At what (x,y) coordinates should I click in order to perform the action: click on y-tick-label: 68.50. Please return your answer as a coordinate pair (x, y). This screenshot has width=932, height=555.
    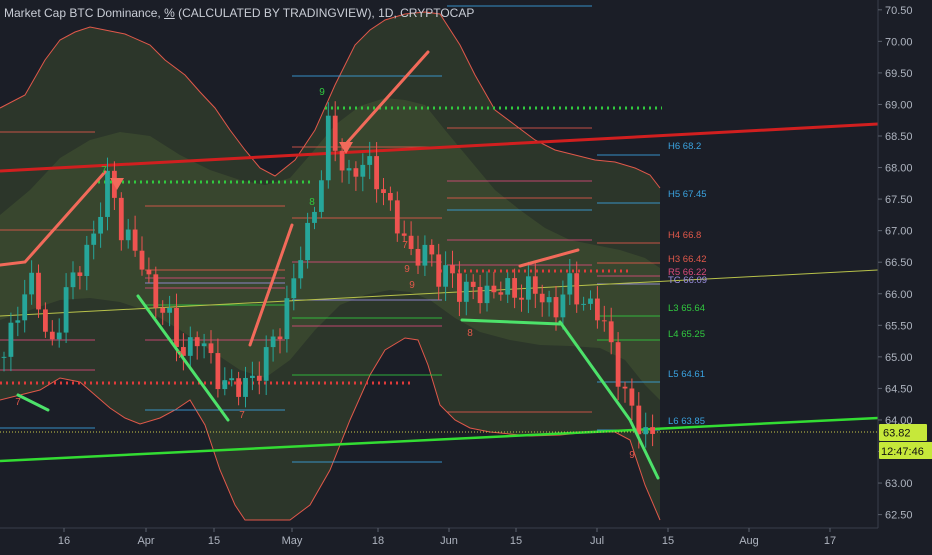
    Looking at the image, I should click on (899, 137).